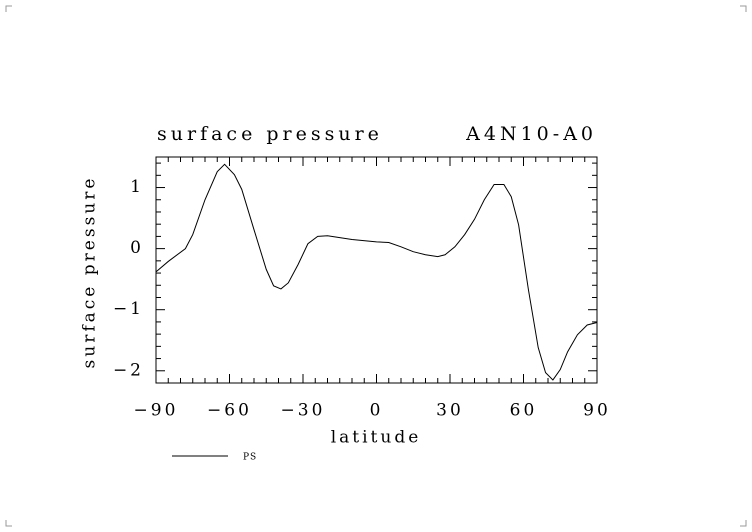 The width and height of the screenshot is (752, 532). What do you see at coordinates (90, 272) in the screenshot?
I see `y-axis-label: surface pressure` at bounding box center [90, 272].